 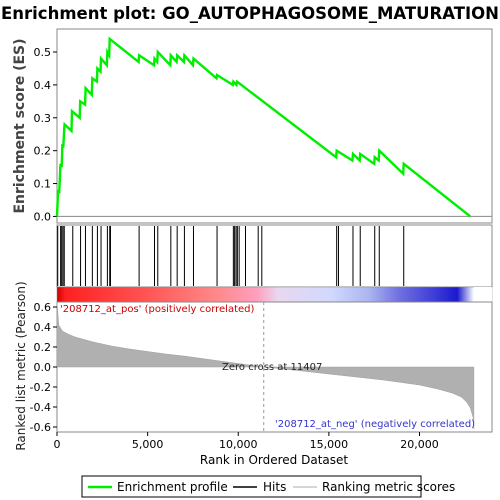 I want to click on es-y-tick-label: 0.4, so click(x=43, y=85).